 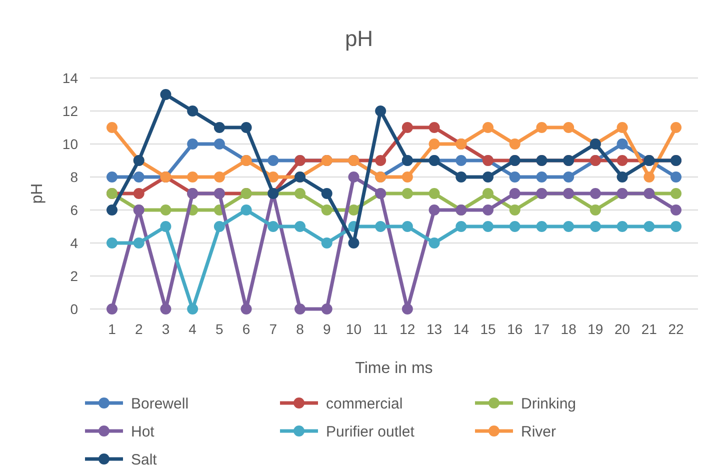 I want to click on x-tick-label: 9, so click(x=326, y=329).